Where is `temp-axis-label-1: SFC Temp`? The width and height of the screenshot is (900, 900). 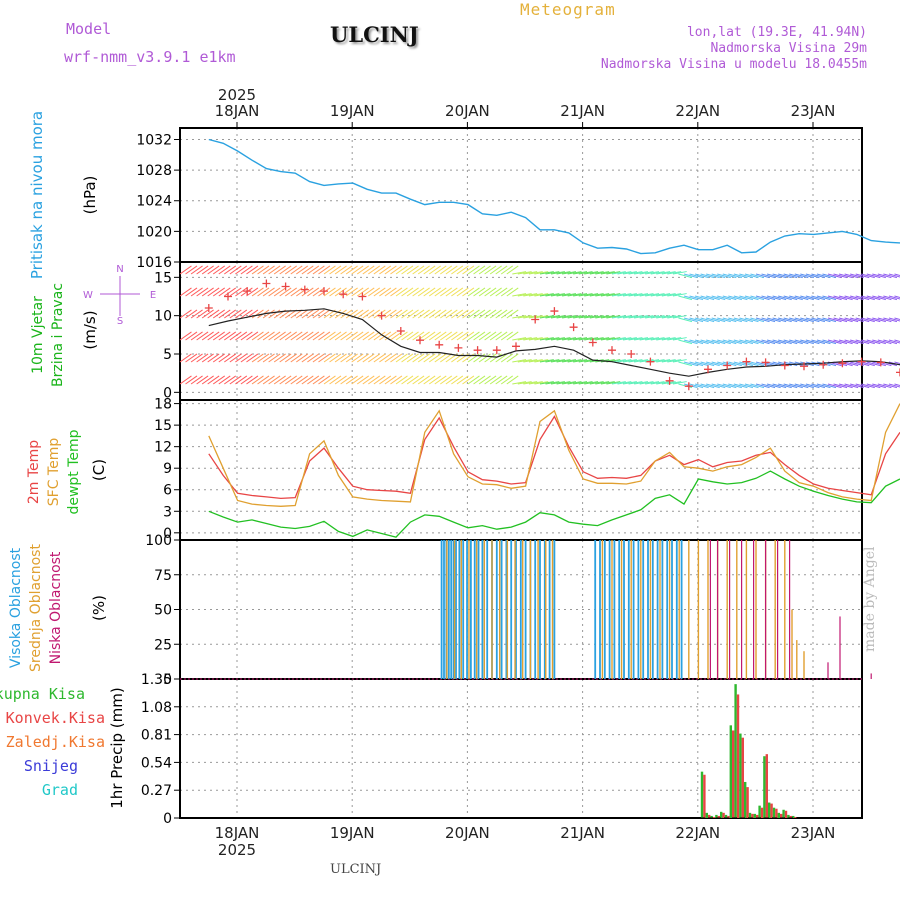 temp-axis-label-1: SFC Temp is located at coordinates (54, 472).